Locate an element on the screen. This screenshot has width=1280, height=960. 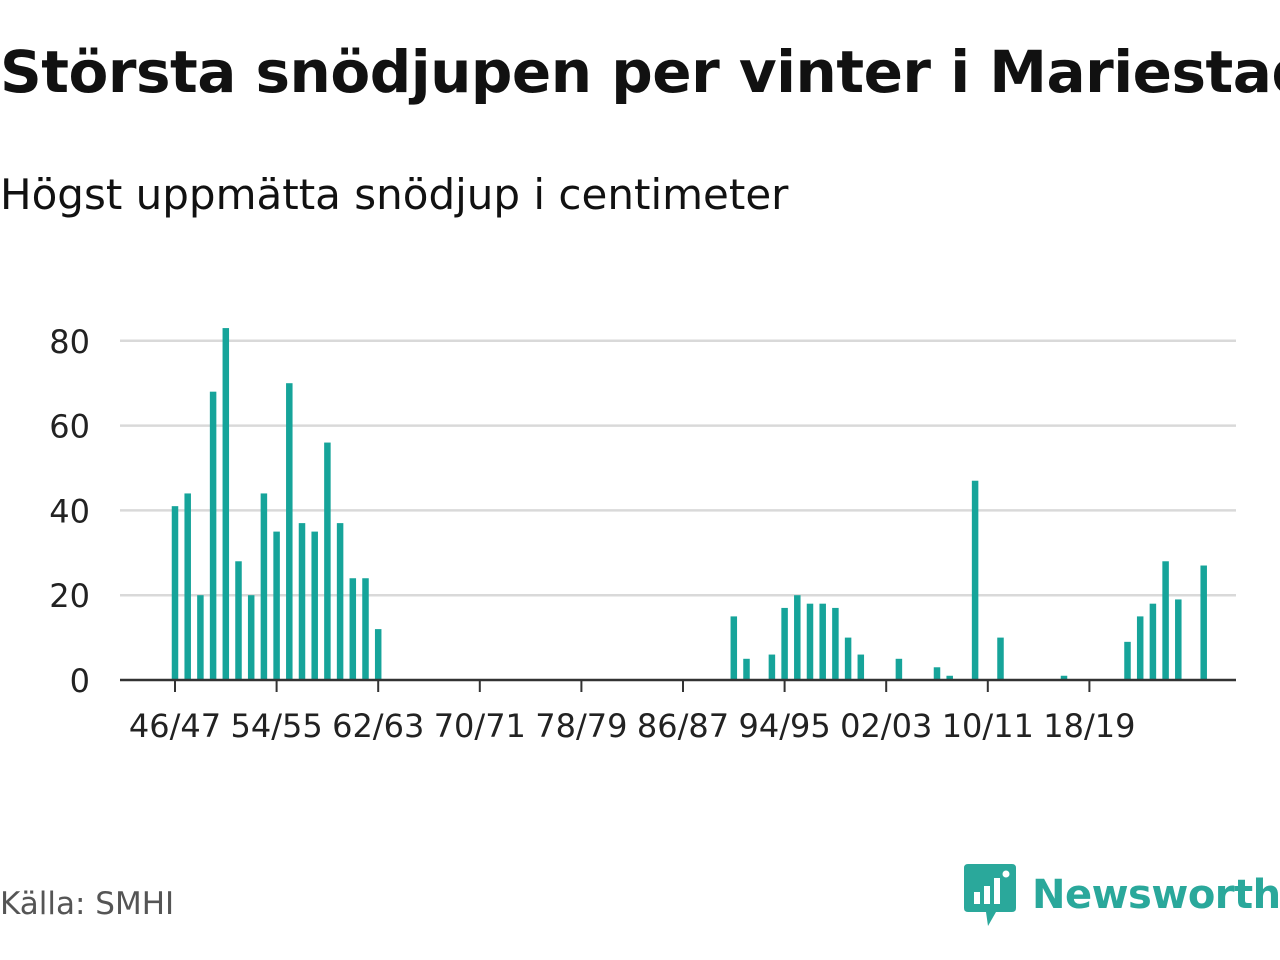
bar-chart-logo-icon is located at coordinates (990, 895).